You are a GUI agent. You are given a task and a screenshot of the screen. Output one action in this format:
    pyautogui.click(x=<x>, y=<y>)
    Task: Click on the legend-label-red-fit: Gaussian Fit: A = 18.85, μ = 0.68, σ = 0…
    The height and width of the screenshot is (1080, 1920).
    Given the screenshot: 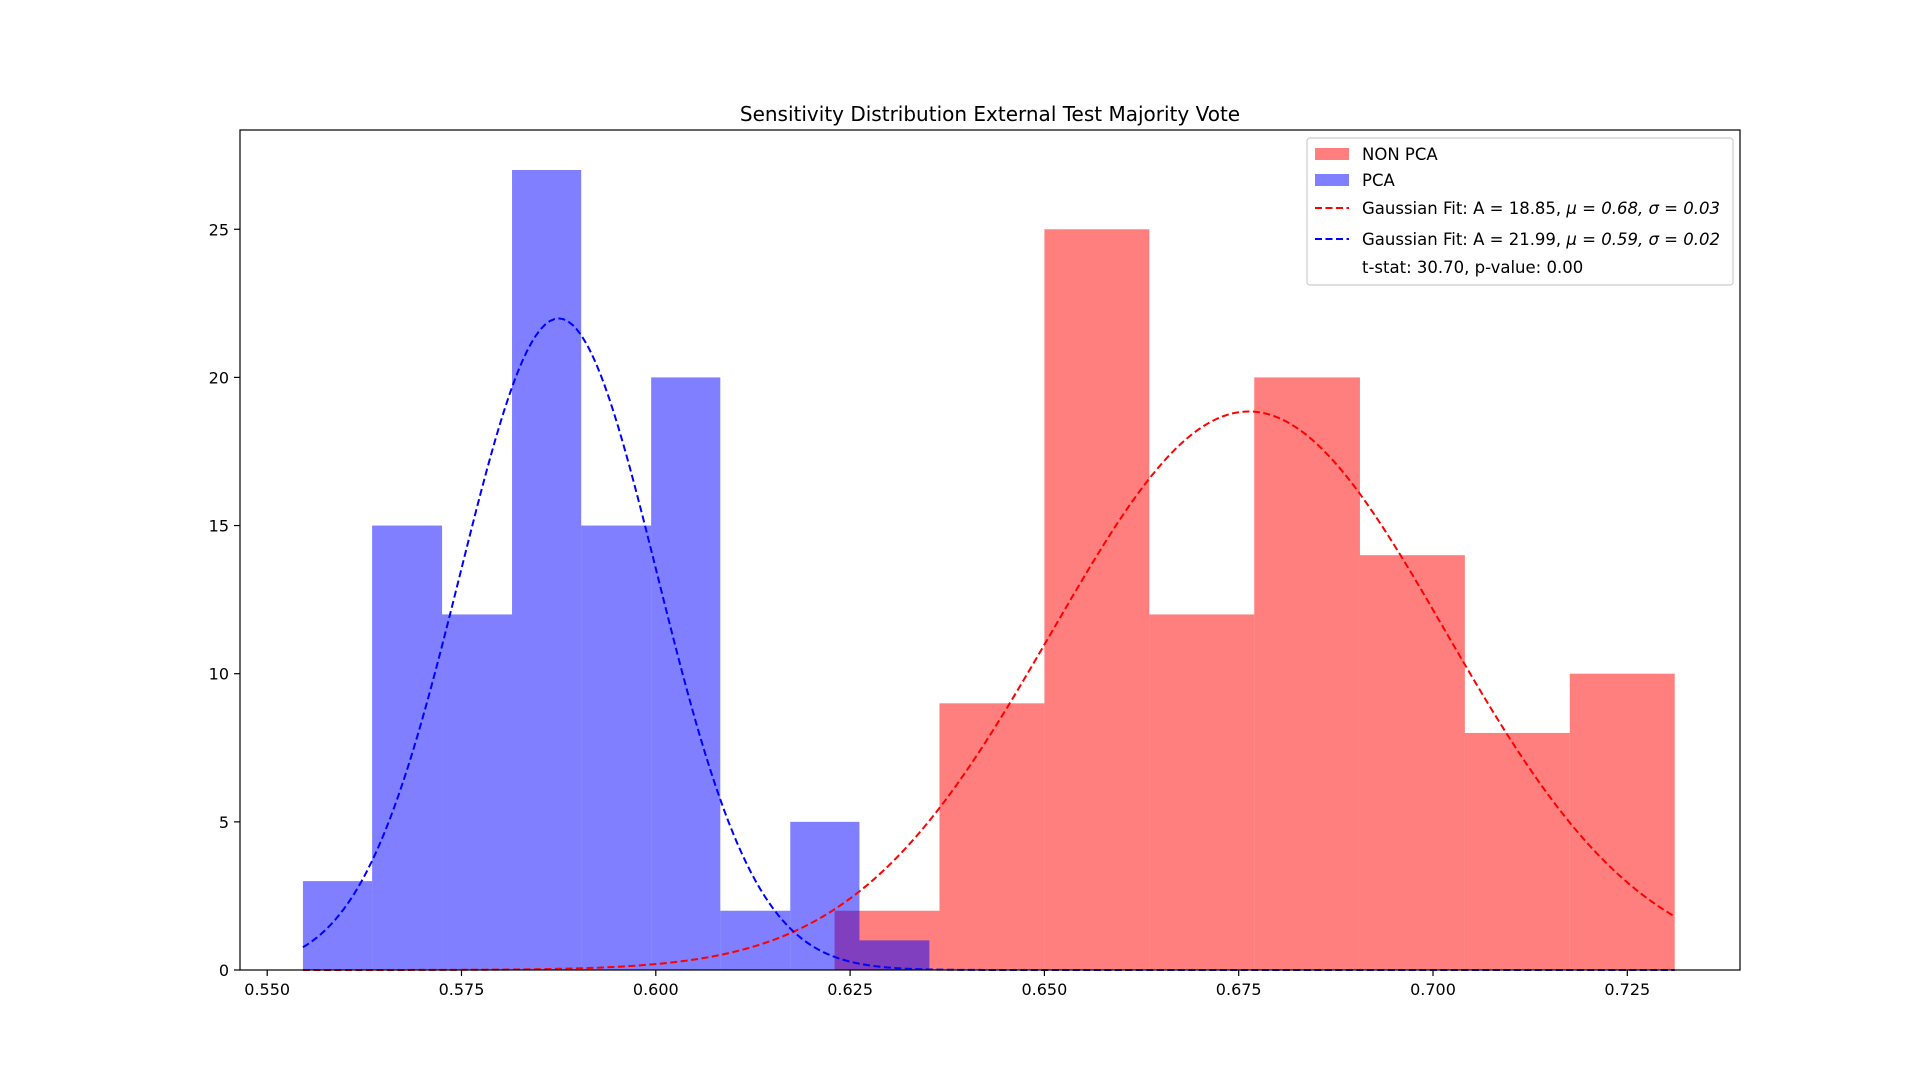 What is the action you would take?
    pyautogui.click(x=1541, y=208)
    